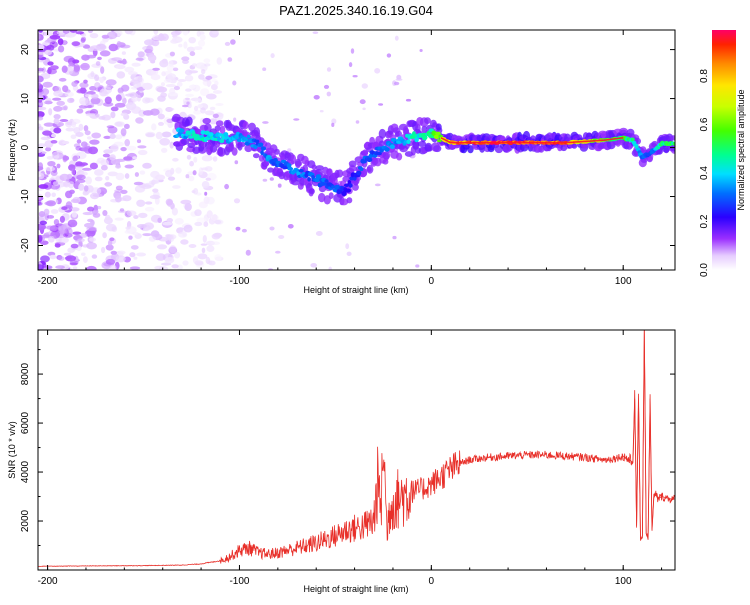  Describe the element at coordinates (432, 281) in the screenshot. I see `x-tick-label: 0` at that location.